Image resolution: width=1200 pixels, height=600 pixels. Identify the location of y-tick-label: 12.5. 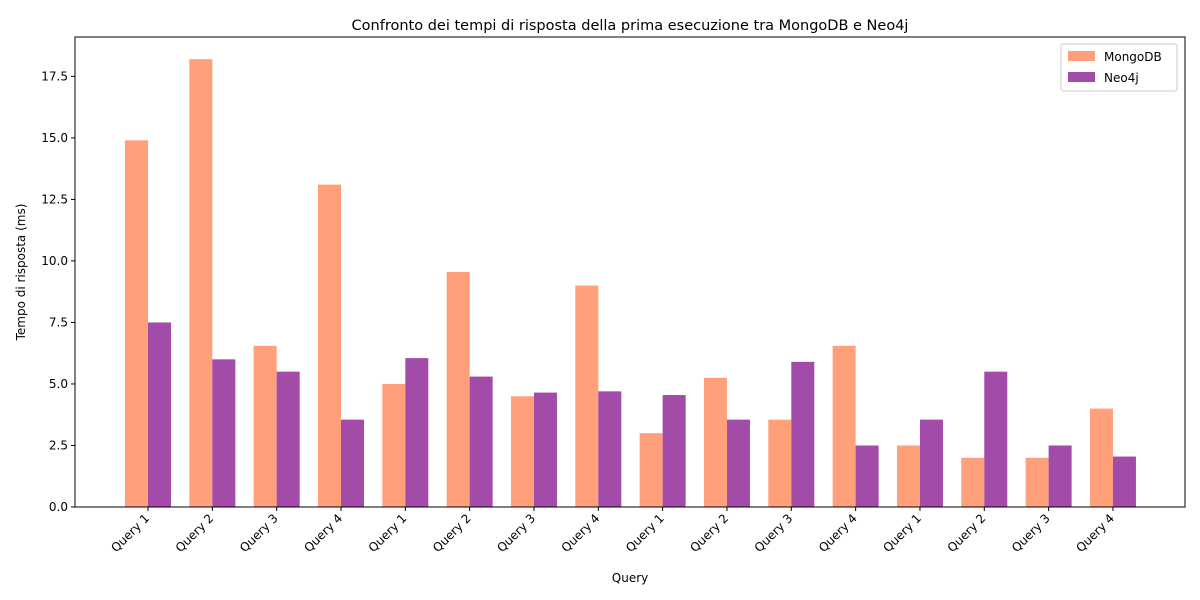
(54, 199).